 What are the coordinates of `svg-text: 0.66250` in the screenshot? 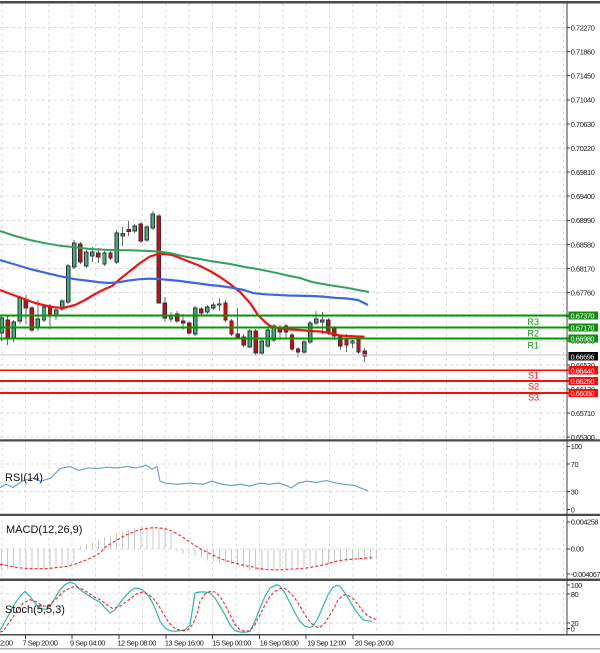 It's located at (583, 381).